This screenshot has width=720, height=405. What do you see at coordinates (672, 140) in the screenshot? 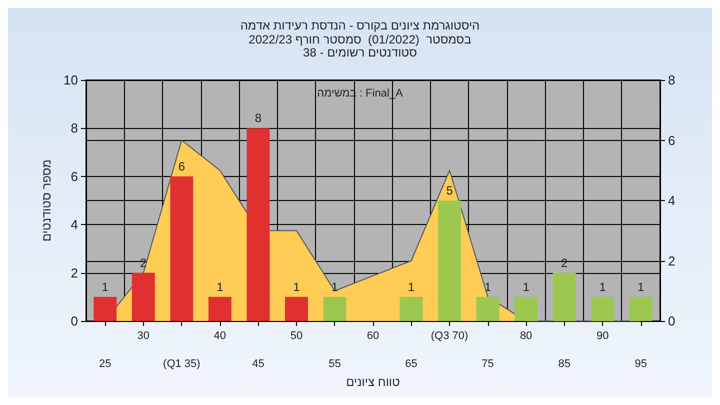
I see `y2-tick-label: 6` at bounding box center [672, 140].